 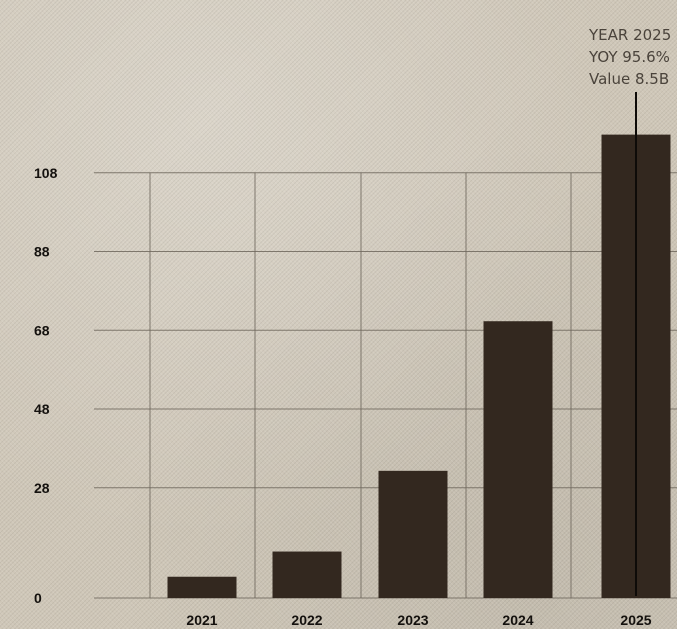 What do you see at coordinates (629, 311) in the screenshot?
I see `tooltip: YEAR 2025 YOY 95.6% Value 8.5B` at bounding box center [629, 311].